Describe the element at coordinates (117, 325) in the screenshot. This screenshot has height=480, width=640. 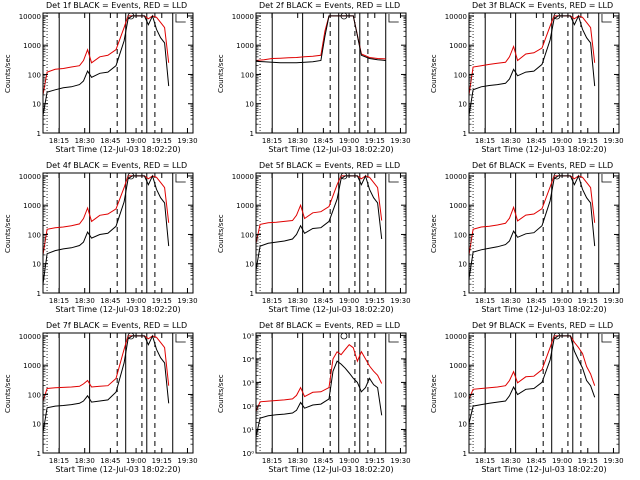
I see `panel-title: Det 7f BLACK = Events, RED = LLD` at that location.